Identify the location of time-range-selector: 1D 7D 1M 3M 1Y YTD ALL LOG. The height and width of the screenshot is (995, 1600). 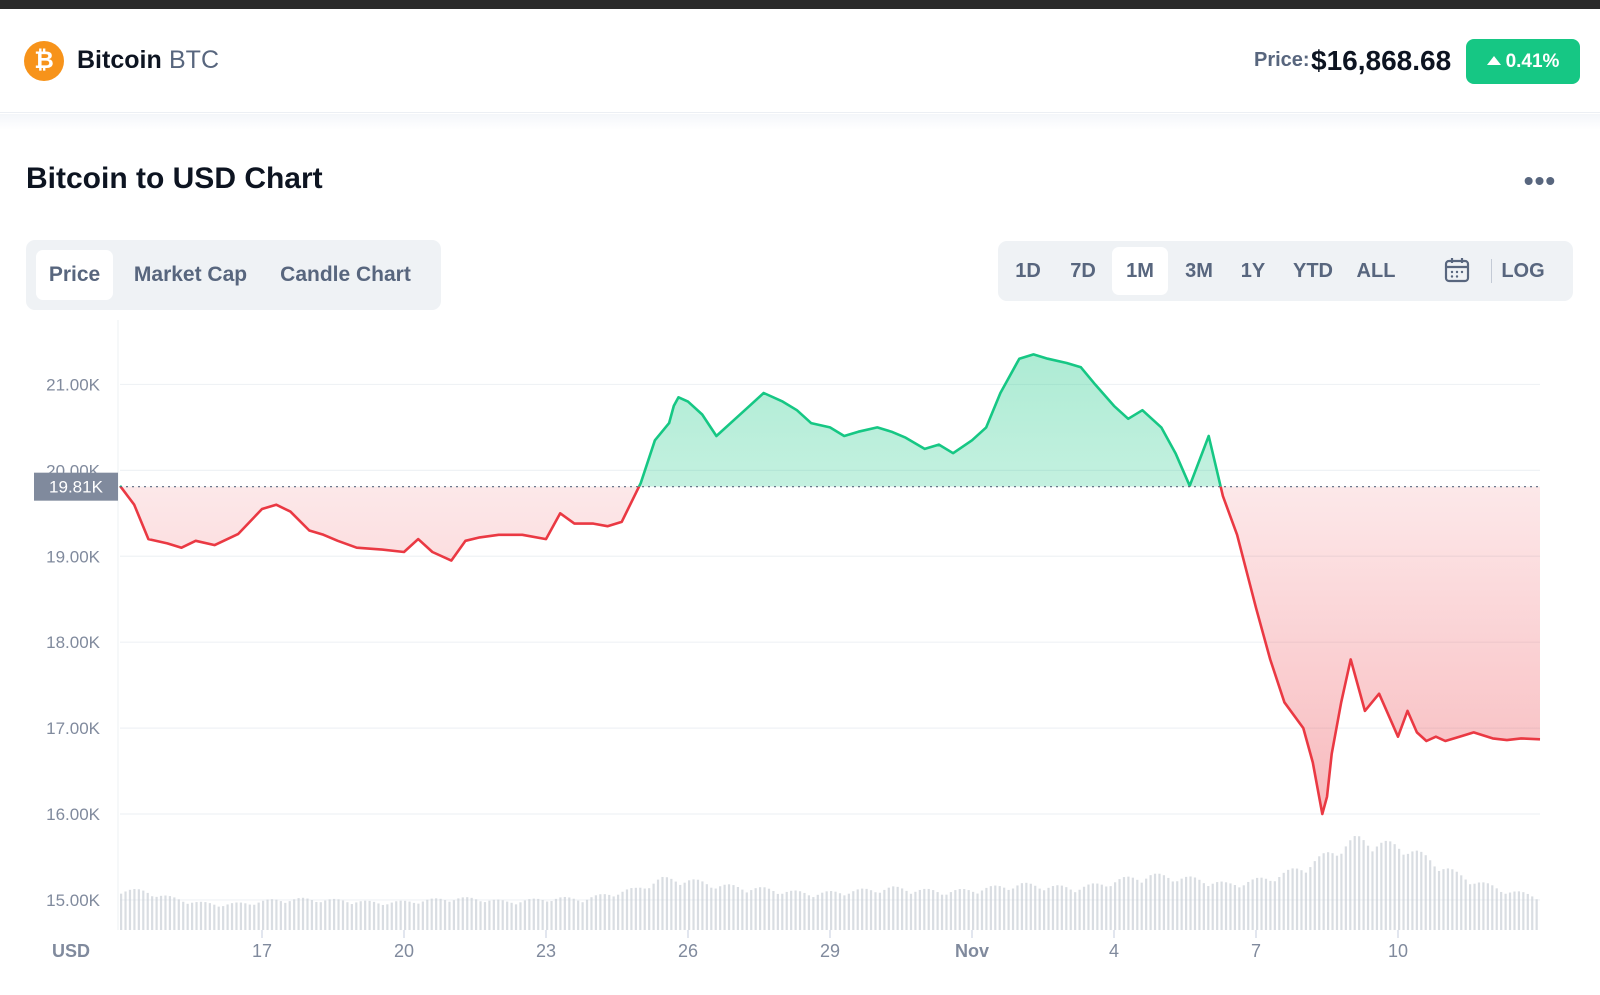
(1285, 271).